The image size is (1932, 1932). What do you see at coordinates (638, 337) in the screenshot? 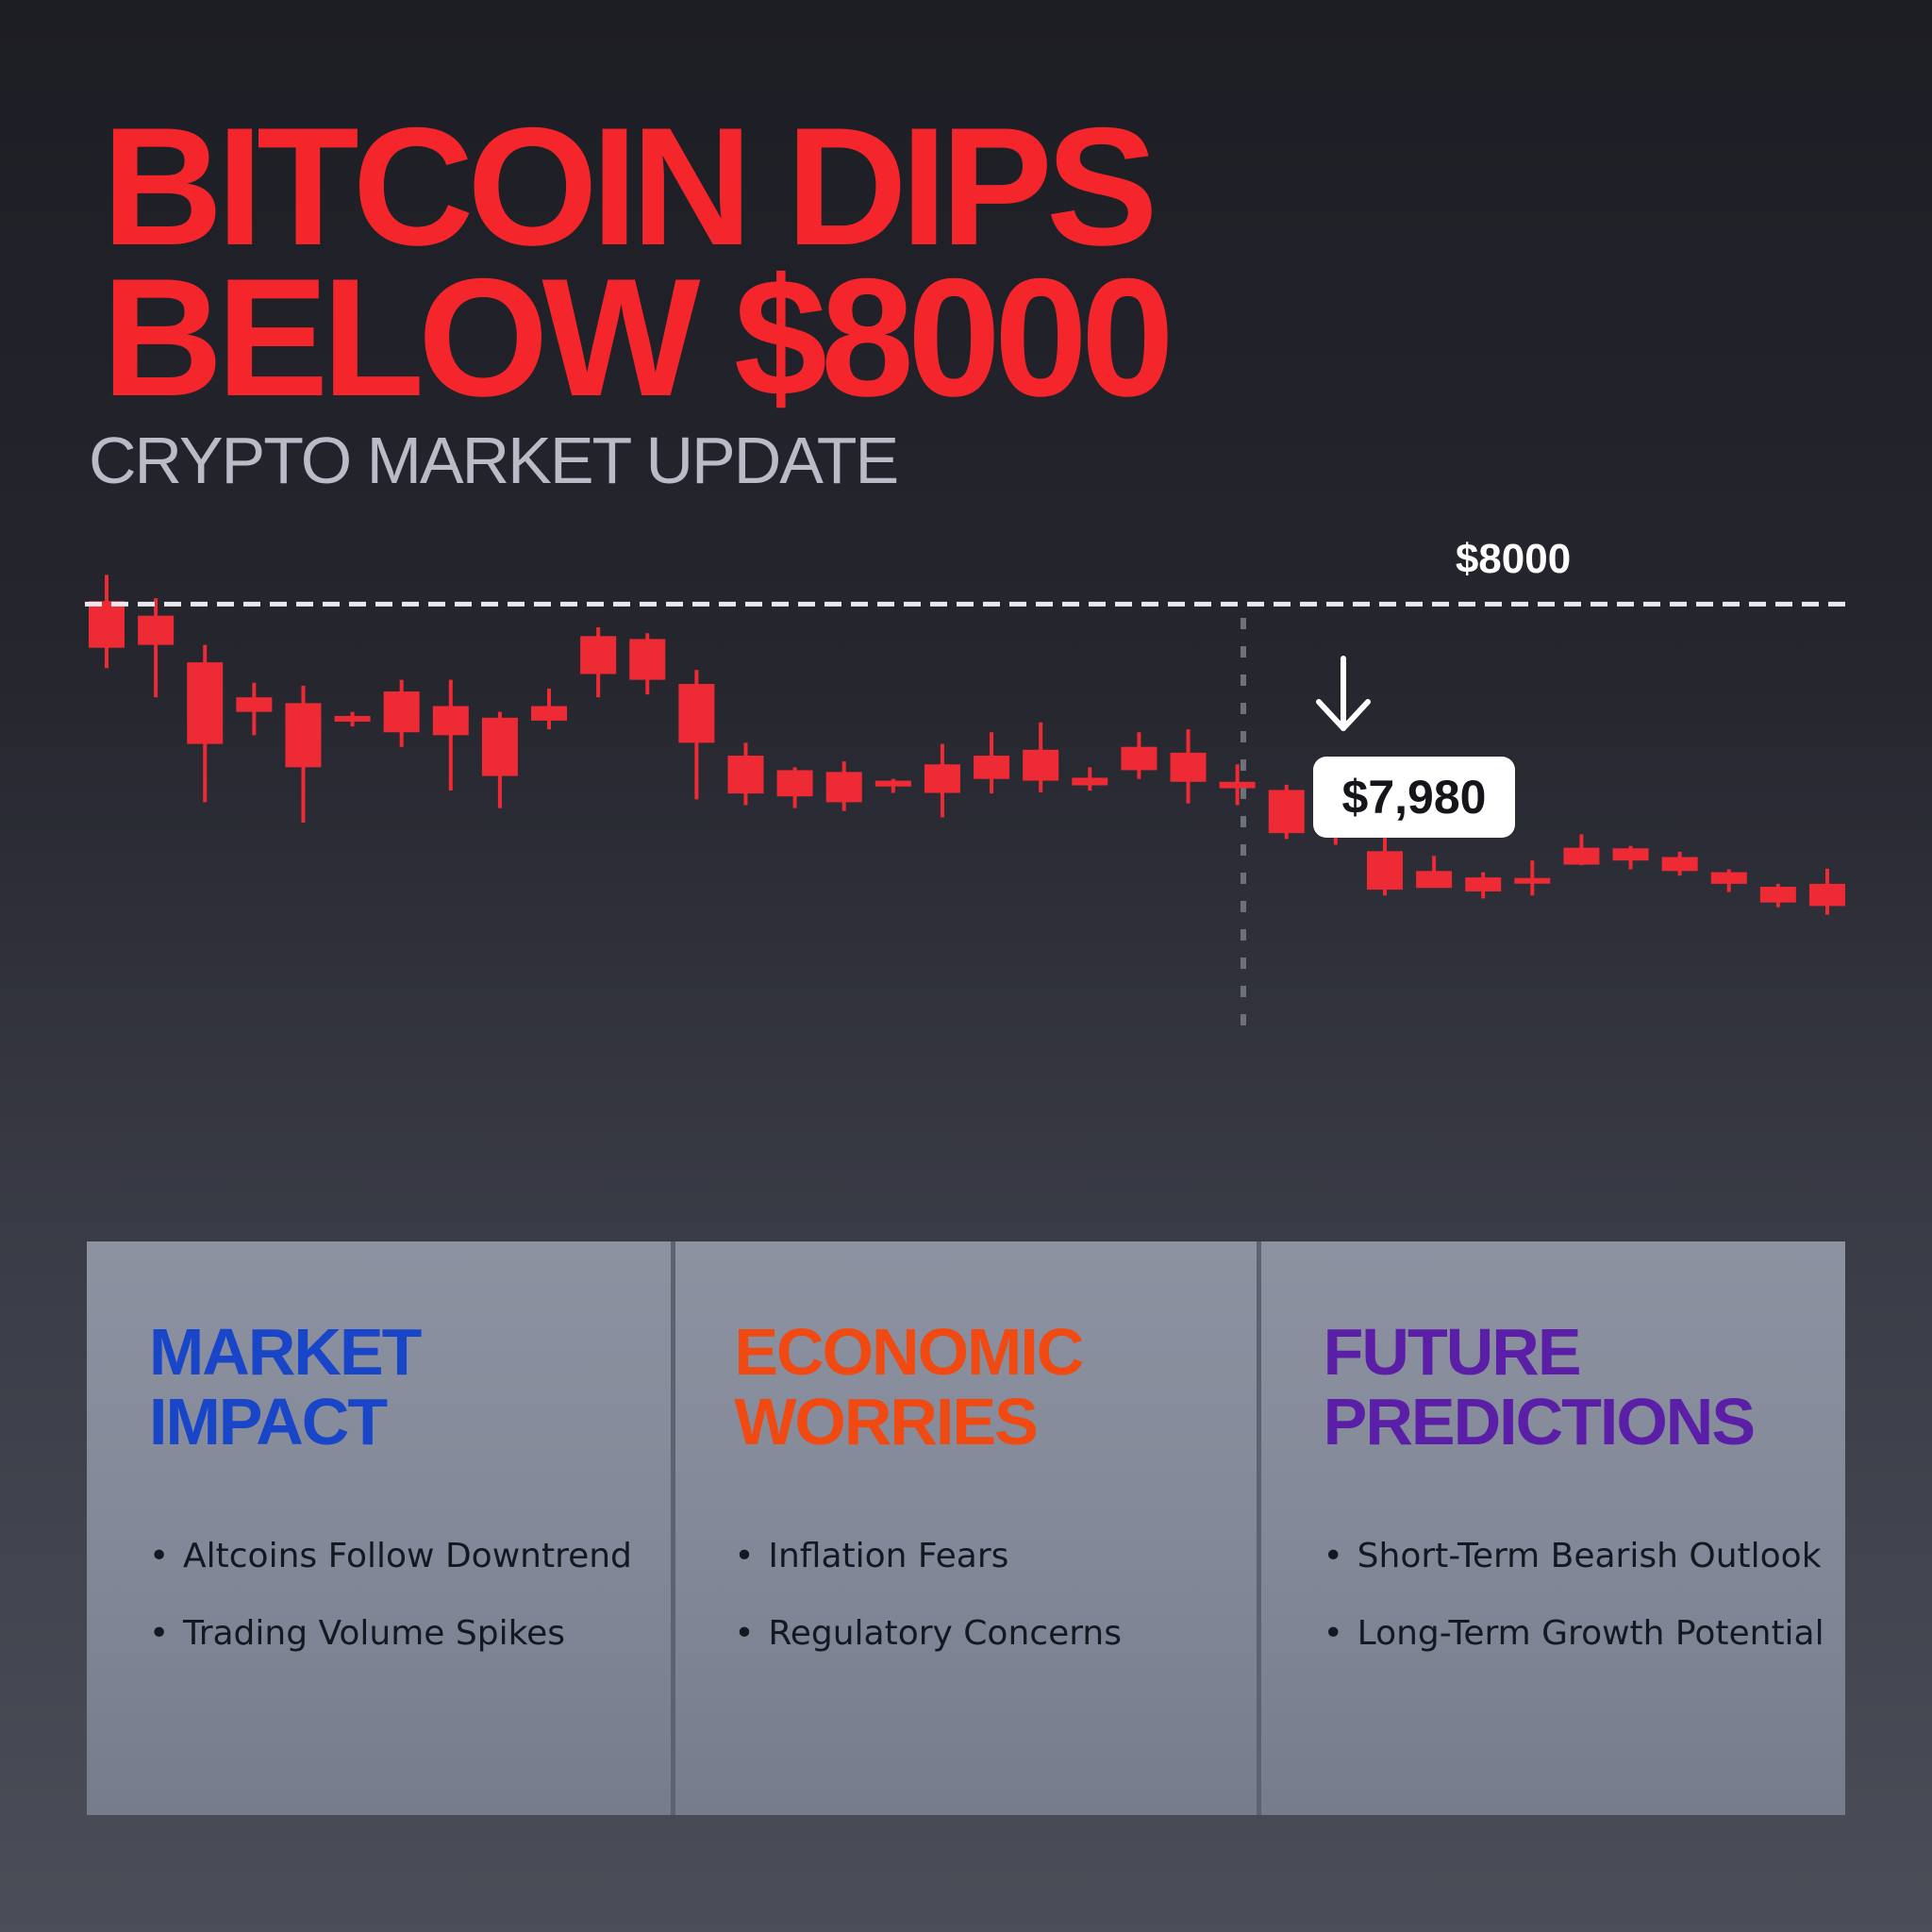
I see `headline-line-2: BELOW $8000` at bounding box center [638, 337].